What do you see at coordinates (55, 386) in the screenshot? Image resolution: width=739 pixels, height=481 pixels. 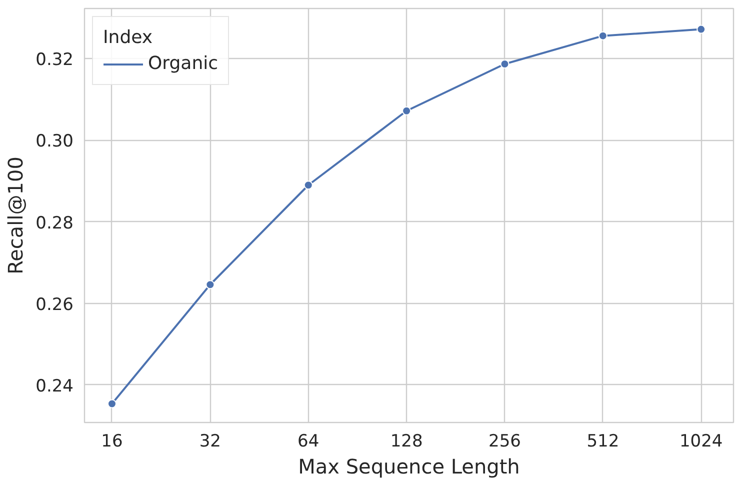 I see `y-tick-label: 0.24` at bounding box center [55, 386].